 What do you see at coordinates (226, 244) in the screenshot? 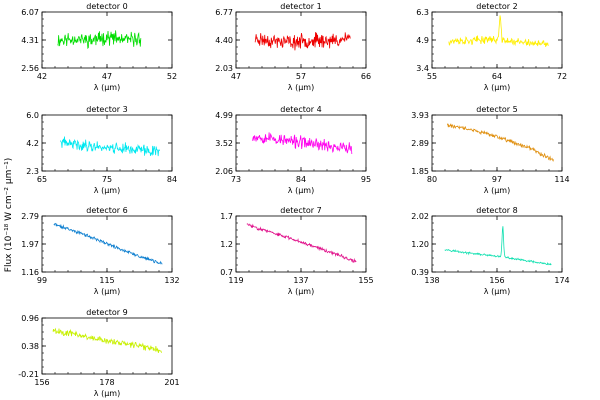
I see `y-tick-label: 1.2` at bounding box center [226, 244].